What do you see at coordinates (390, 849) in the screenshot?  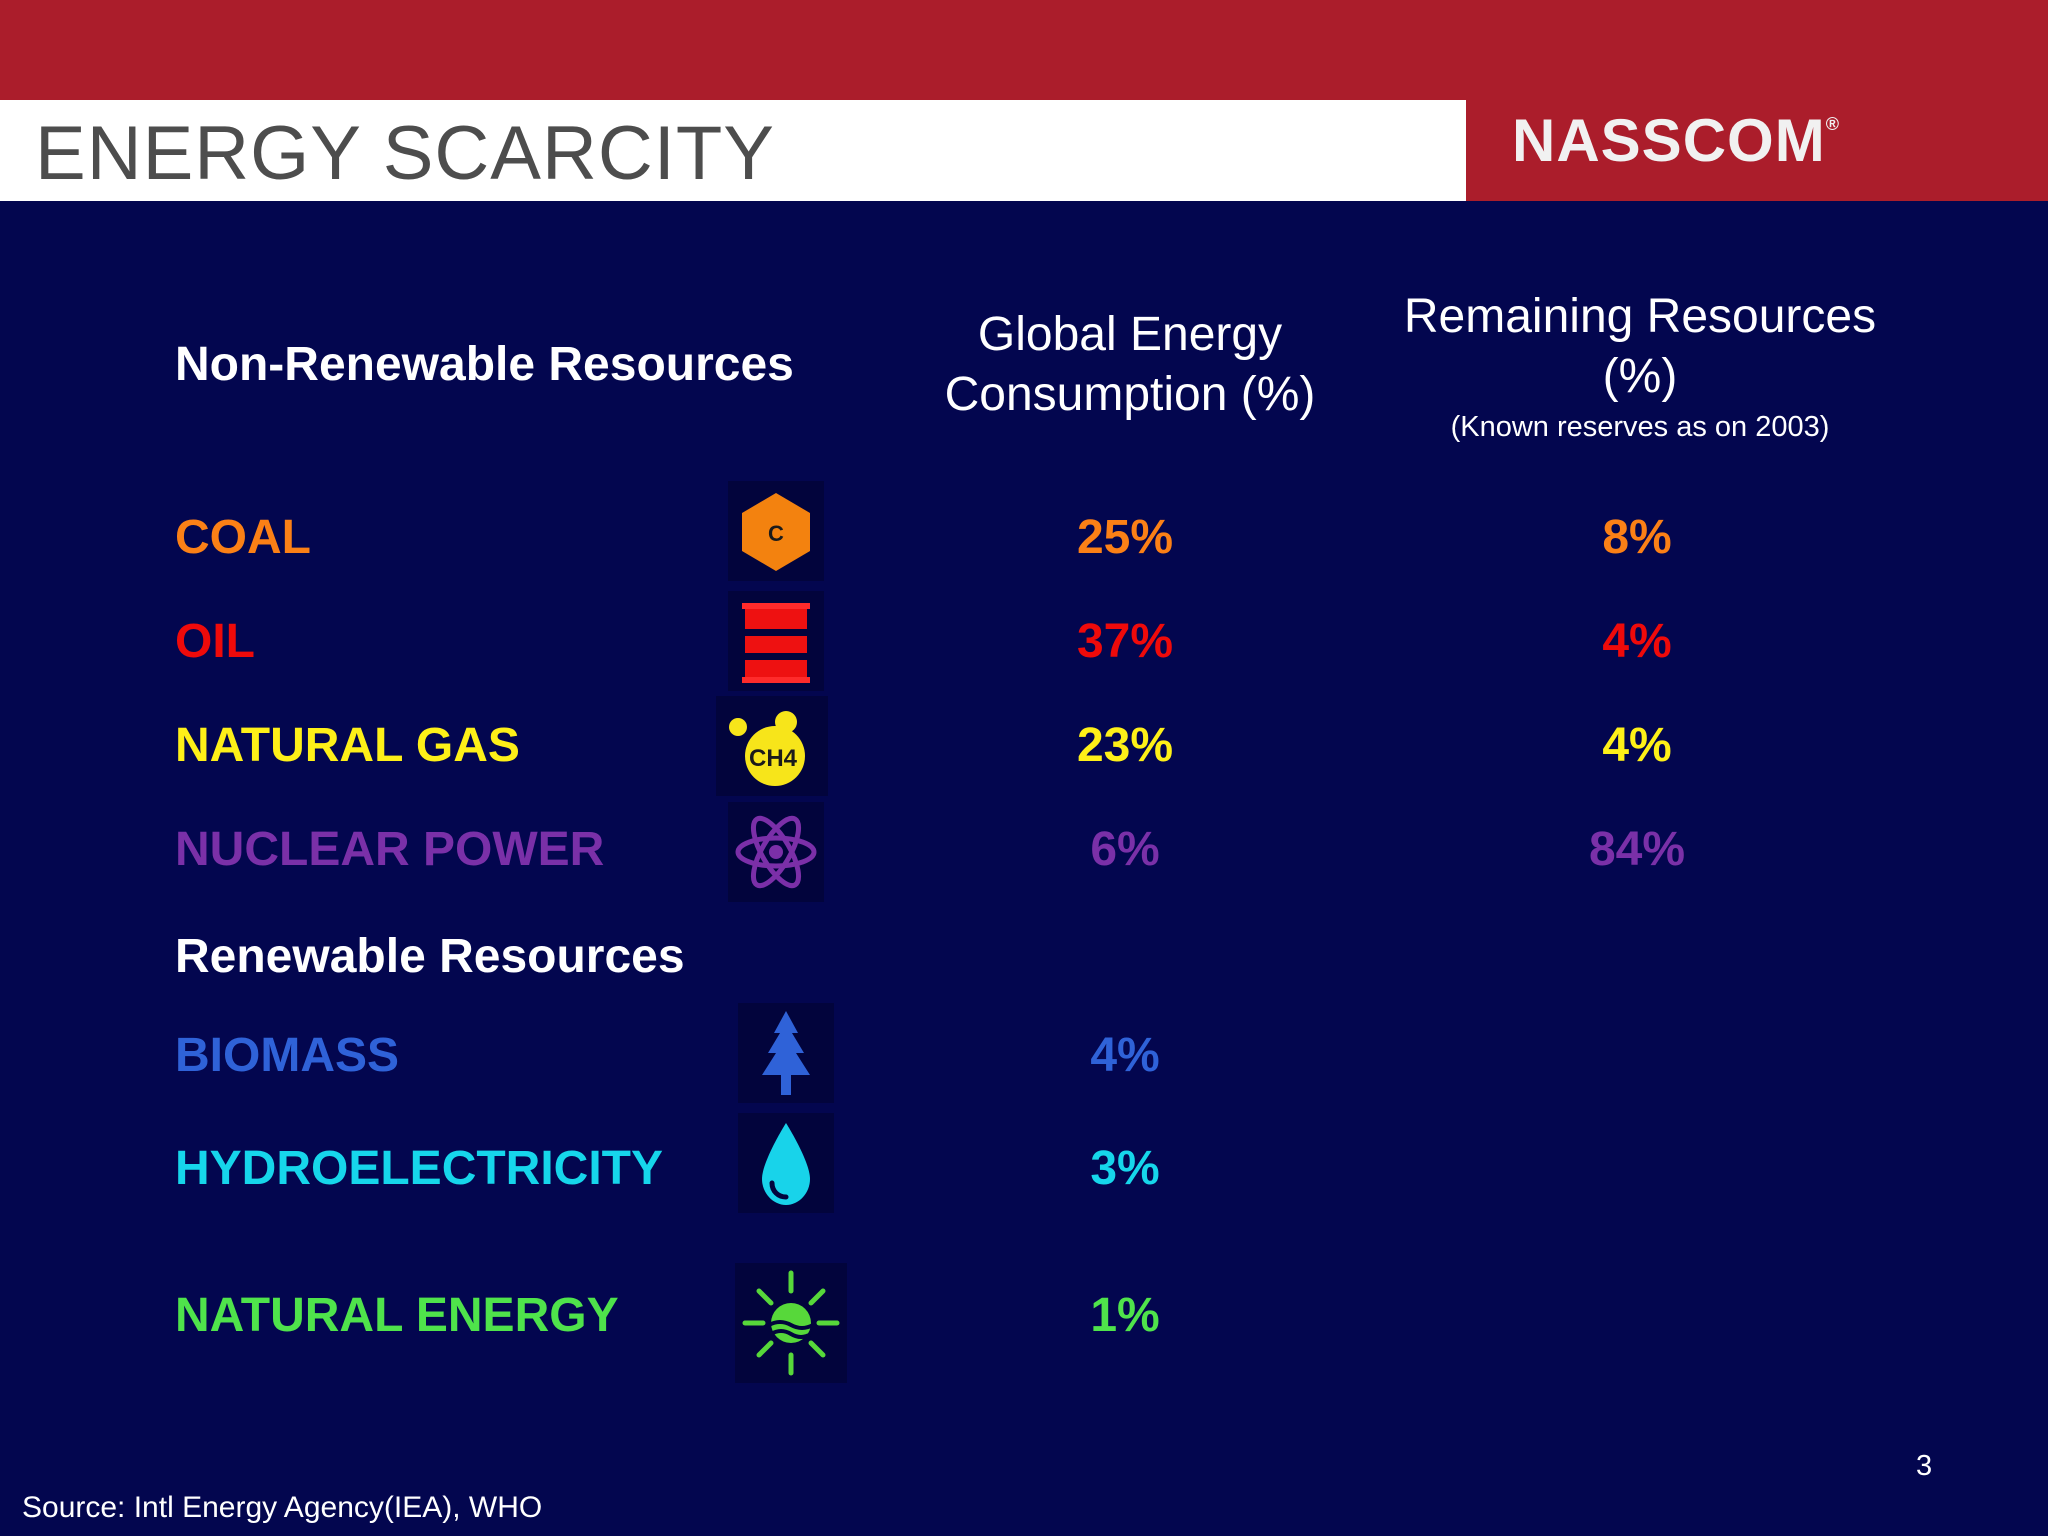 I see `row-label-nuclear-power: NUCLEAR POWER` at bounding box center [390, 849].